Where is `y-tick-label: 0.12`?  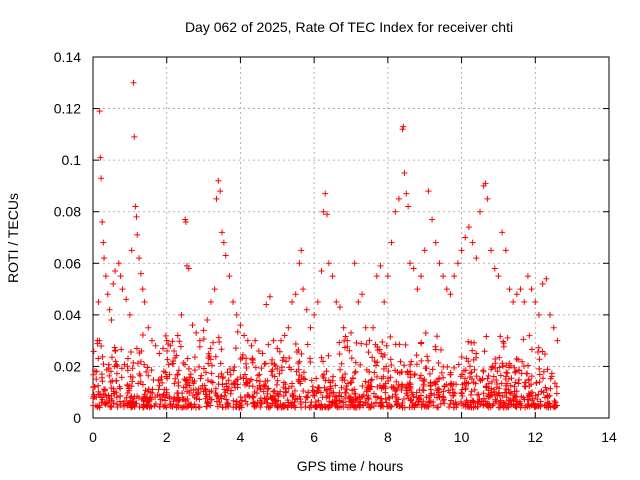
y-tick-label: 0.12 is located at coordinates (67, 109).